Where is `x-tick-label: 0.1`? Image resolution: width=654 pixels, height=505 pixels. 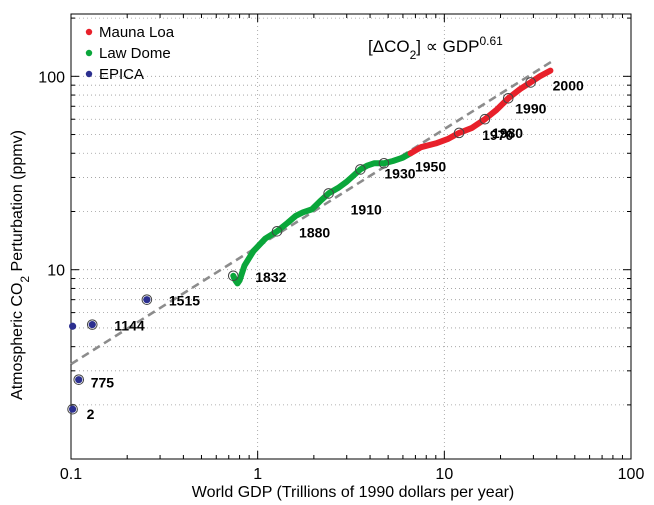
x-tick-label: 0.1 is located at coordinates (71, 474).